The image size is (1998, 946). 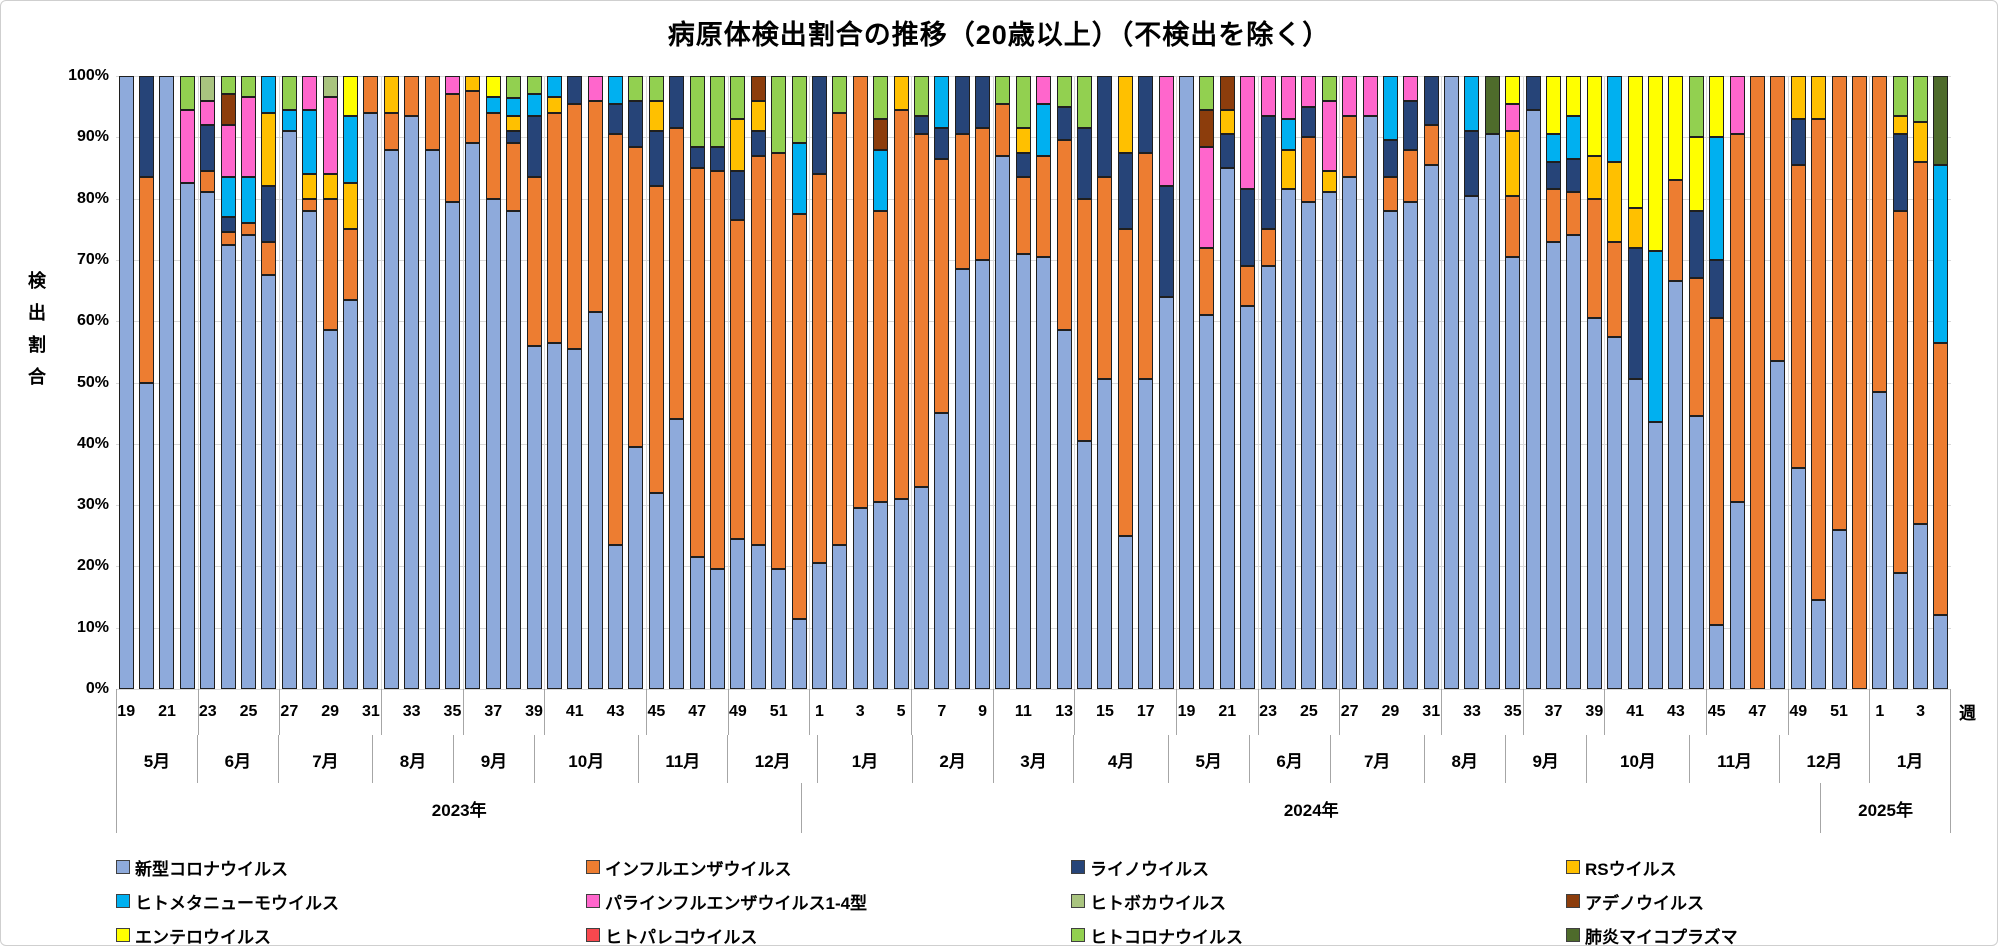 What do you see at coordinates (942, 711) in the screenshot?
I see `week-label-7: 7` at bounding box center [942, 711].